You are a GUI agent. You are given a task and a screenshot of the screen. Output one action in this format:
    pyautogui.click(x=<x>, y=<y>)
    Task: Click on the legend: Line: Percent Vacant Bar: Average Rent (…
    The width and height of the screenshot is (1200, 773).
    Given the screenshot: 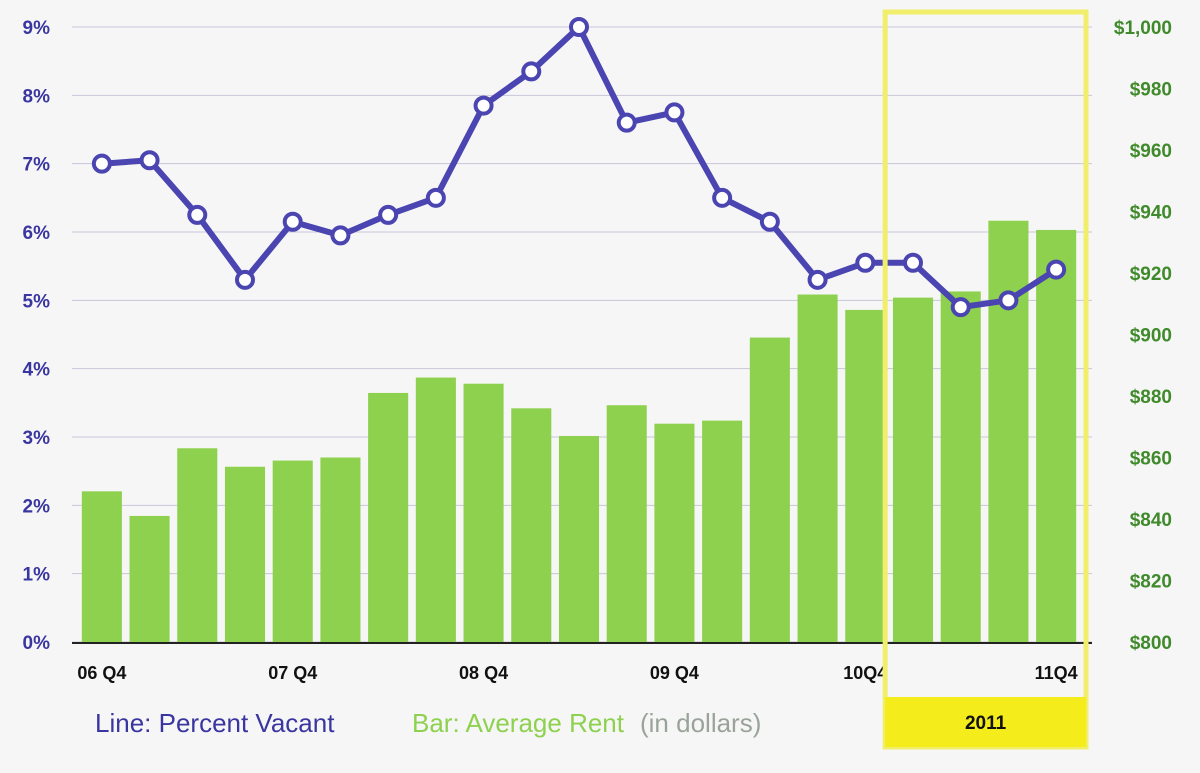 What is the action you would take?
    pyautogui.click(x=428, y=723)
    